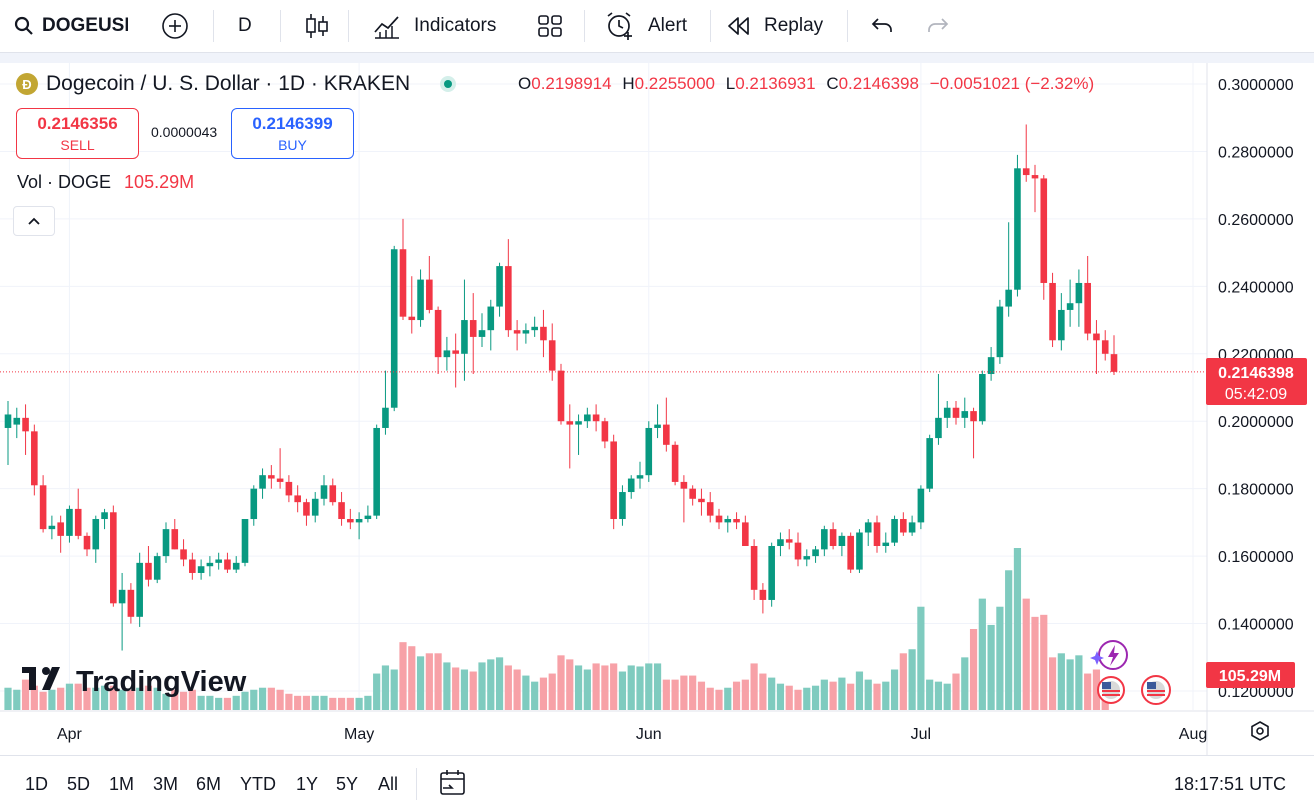 The height and width of the screenshot is (812, 1314). What do you see at coordinates (134, 682) in the screenshot?
I see `tradingview-logo: TradingView` at bounding box center [134, 682].